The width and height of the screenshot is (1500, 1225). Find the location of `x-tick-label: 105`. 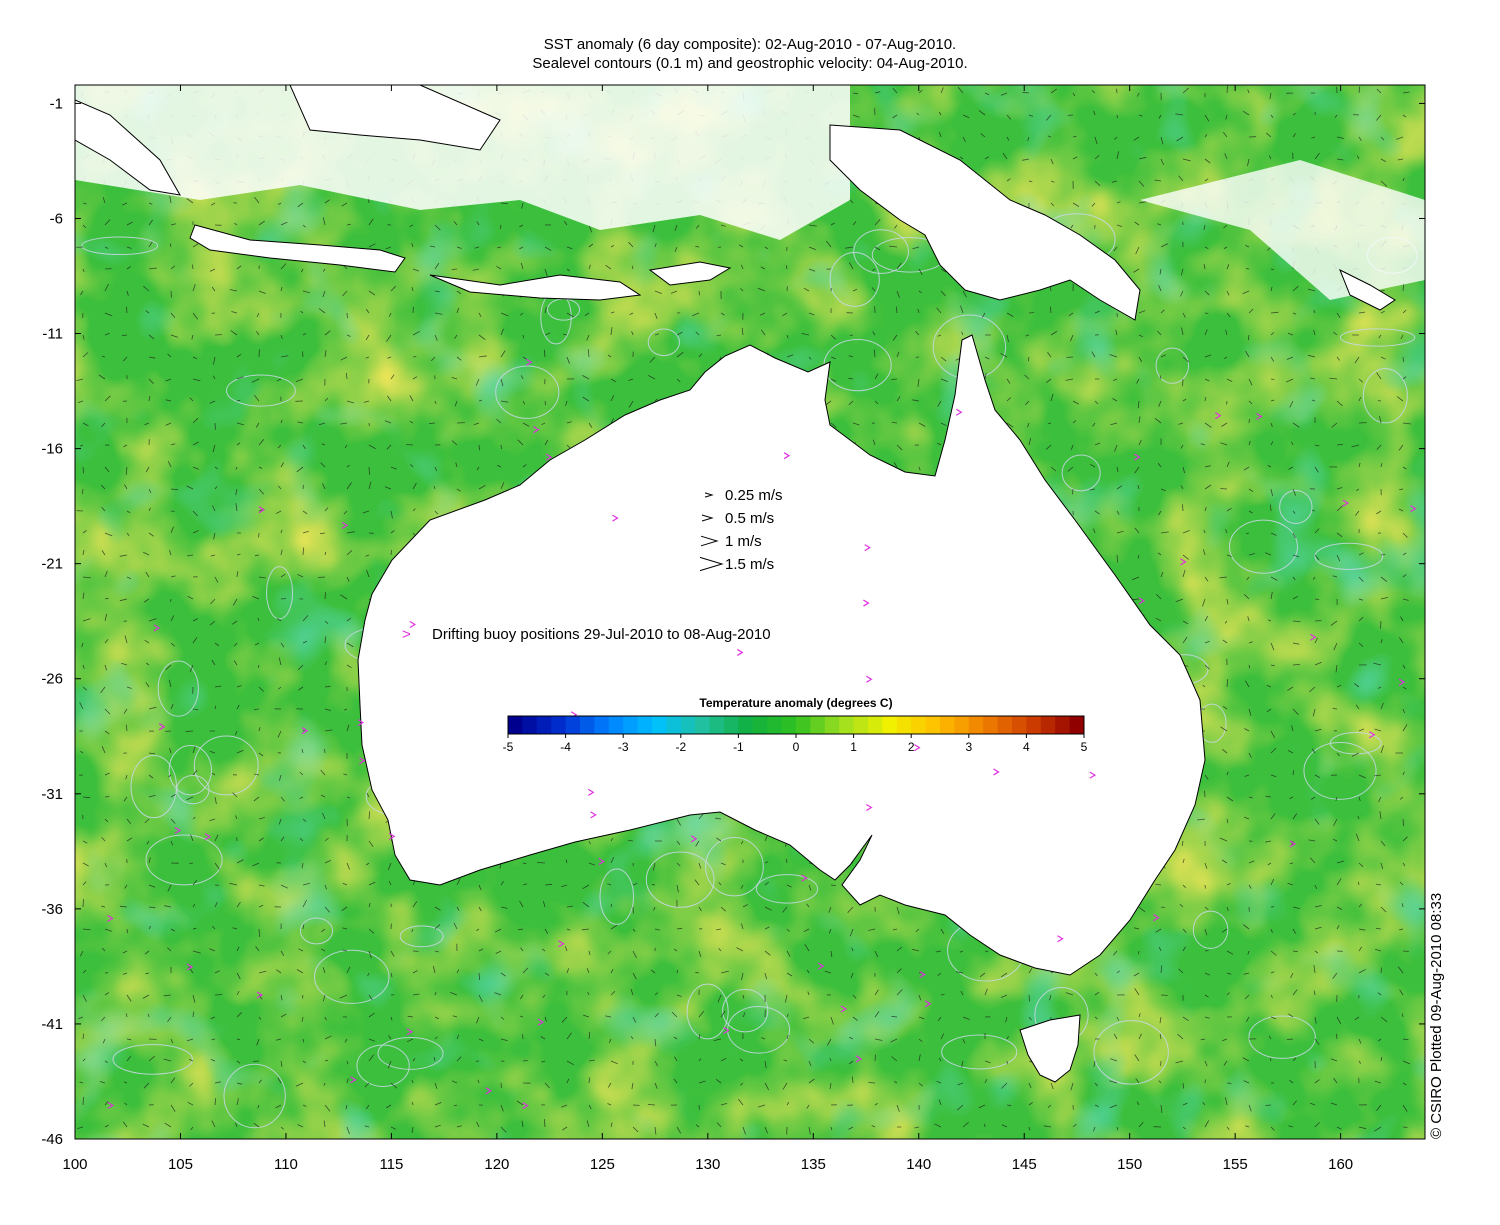

x-tick-label: 105 is located at coordinates (180, 1164).